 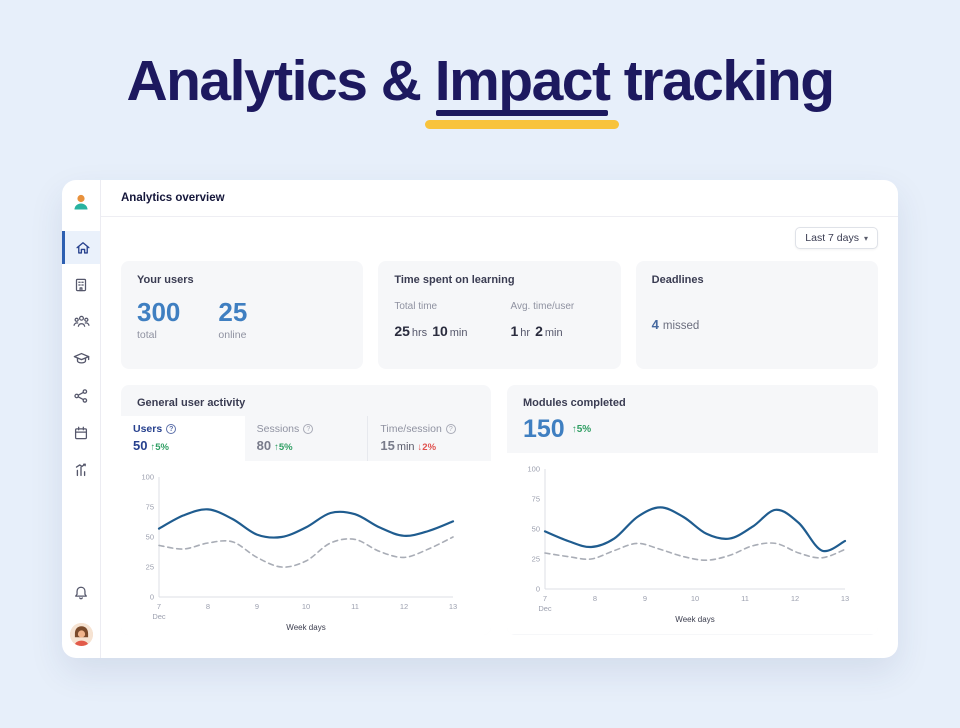 I want to click on avg-time-column: Avg. time/user 1 hr 2 min, so click(x=543, y=320).